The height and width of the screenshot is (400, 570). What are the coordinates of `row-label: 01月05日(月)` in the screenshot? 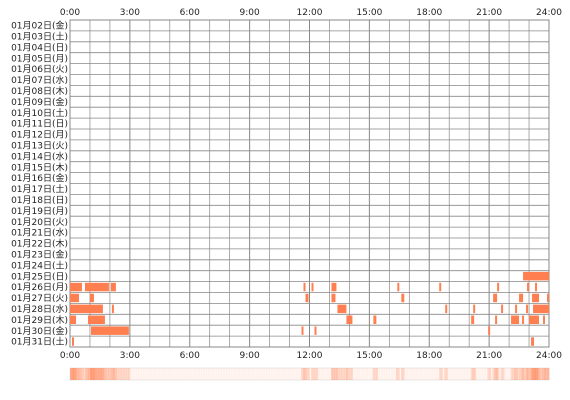 It's located at (39, 58).